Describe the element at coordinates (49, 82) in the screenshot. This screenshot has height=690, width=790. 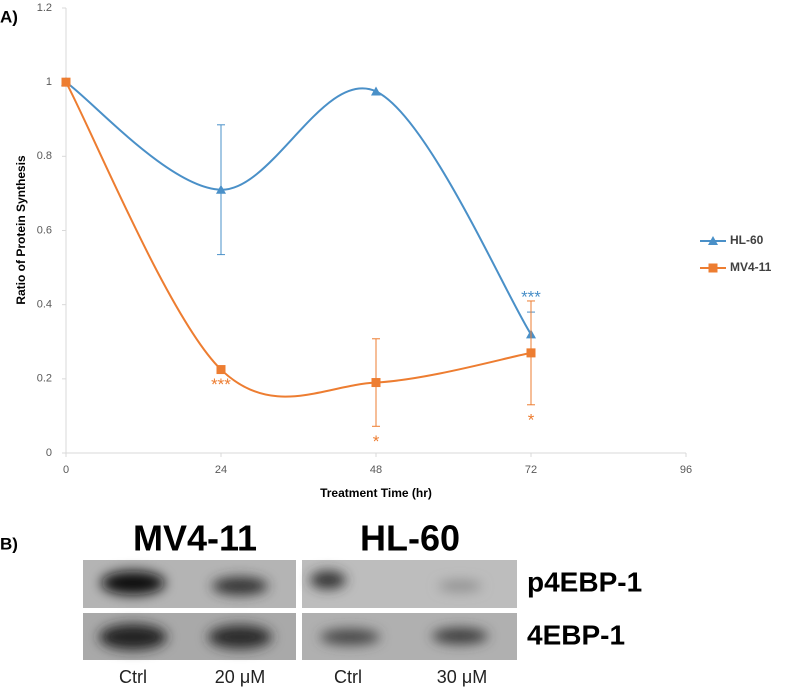
I see `y-tick-label: 1` at that location.